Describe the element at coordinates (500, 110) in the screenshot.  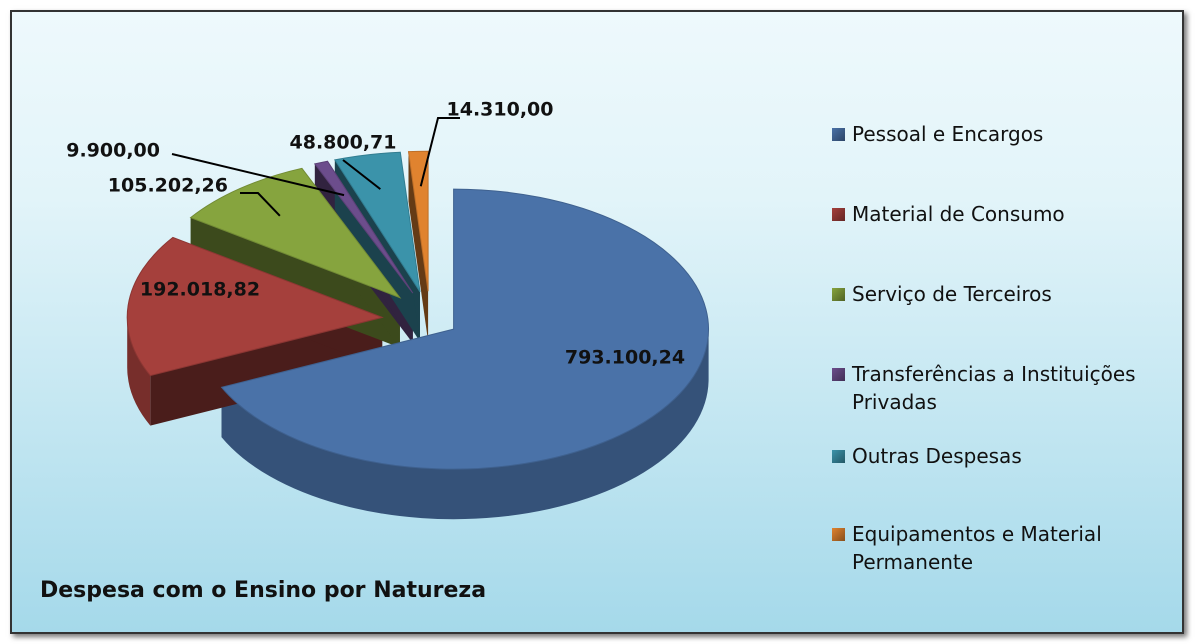
I see `data-label: 14.310,00` at that location.